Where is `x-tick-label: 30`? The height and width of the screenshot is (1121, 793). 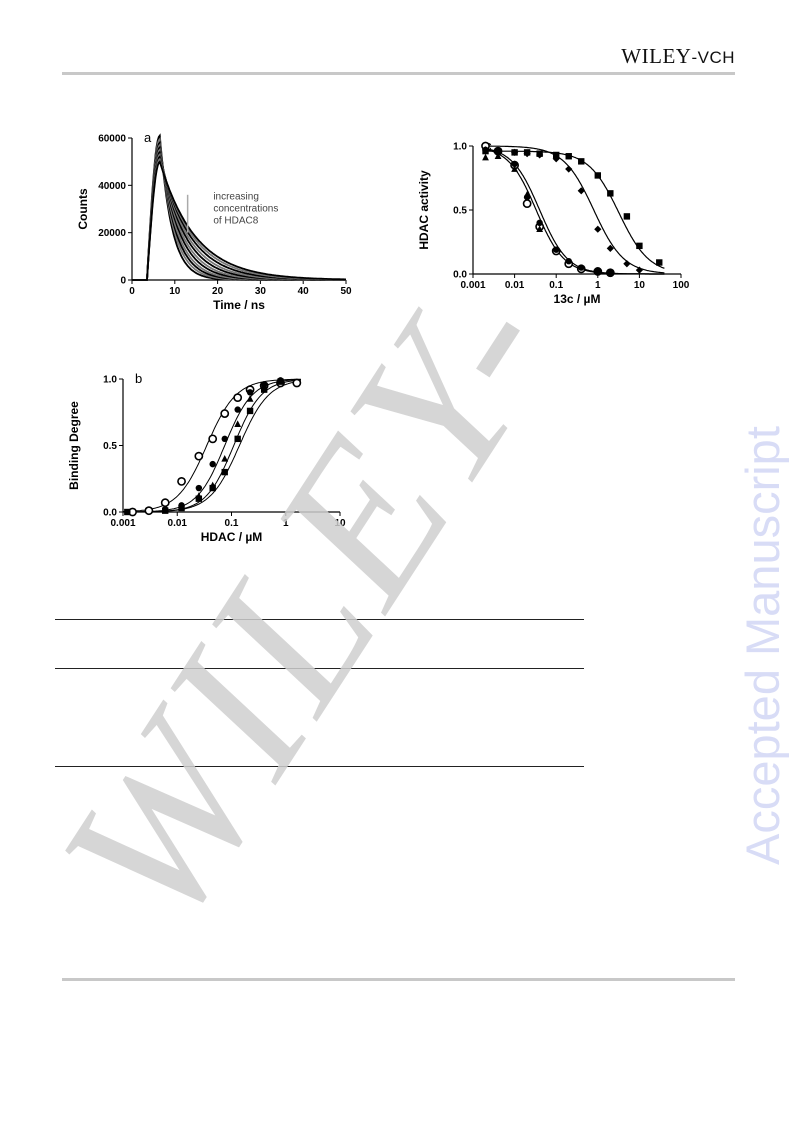 x-tick-label: 30 is located at coordinates (261, 291).